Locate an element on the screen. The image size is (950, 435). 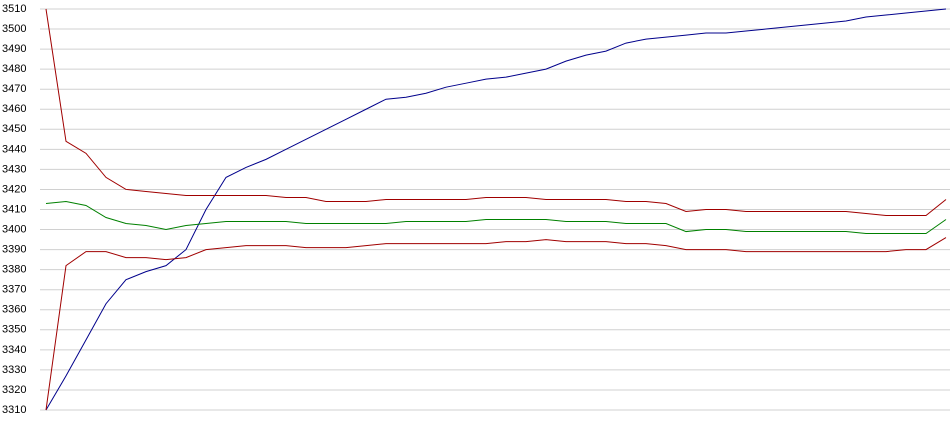
y-tick-label: 3340 is located at coordinates (14, 350).